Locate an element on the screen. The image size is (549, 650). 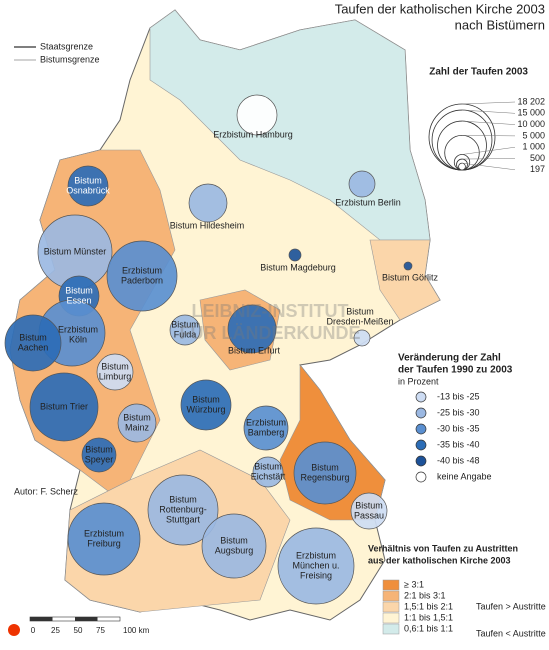
change-label: -30 bis -35 is located at coordinates (458, 428).